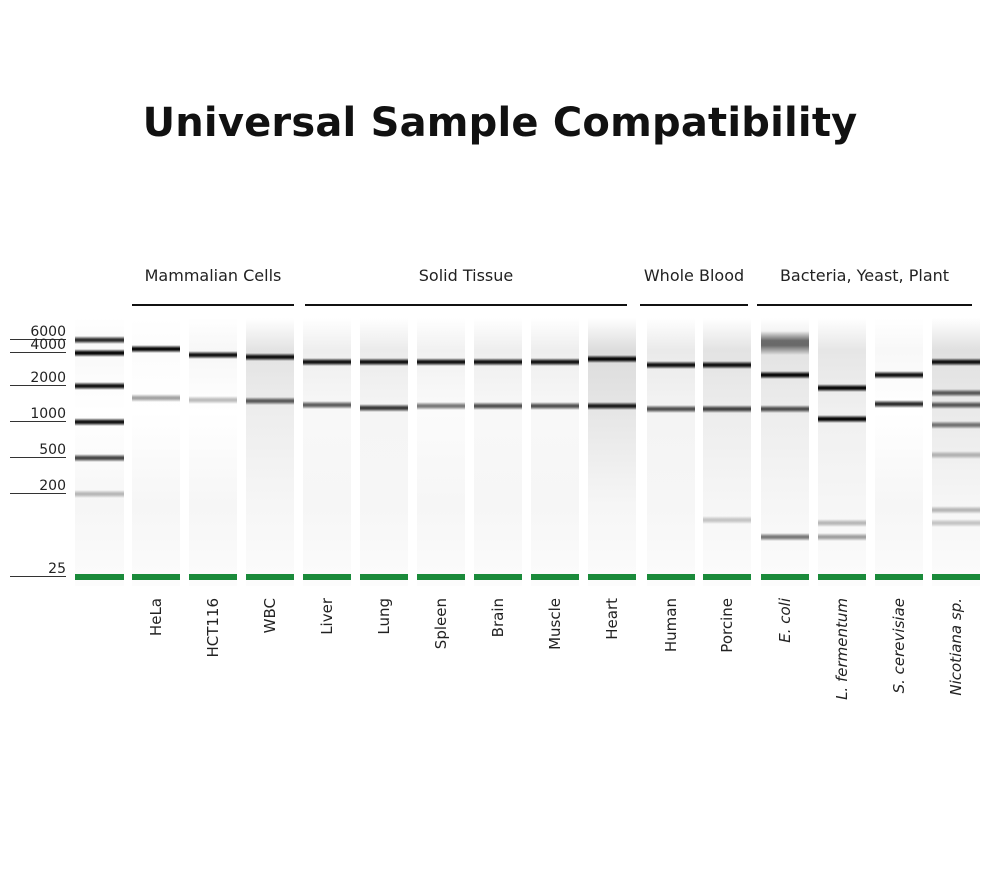 This screenshot has width=1000, height=875. Describe the element at coordinates (727, 625) in the screenshot. I see `lane-label: Porcine` at that location.